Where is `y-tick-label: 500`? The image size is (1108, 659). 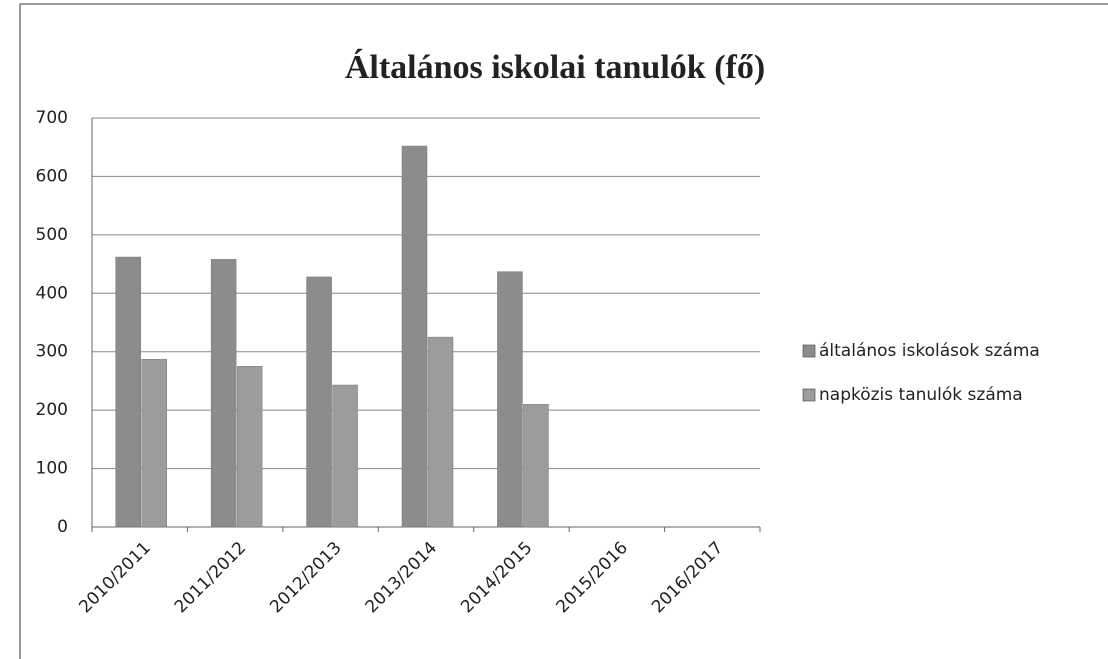
y-tick-label: 500 is located at coordinates (52, 235).